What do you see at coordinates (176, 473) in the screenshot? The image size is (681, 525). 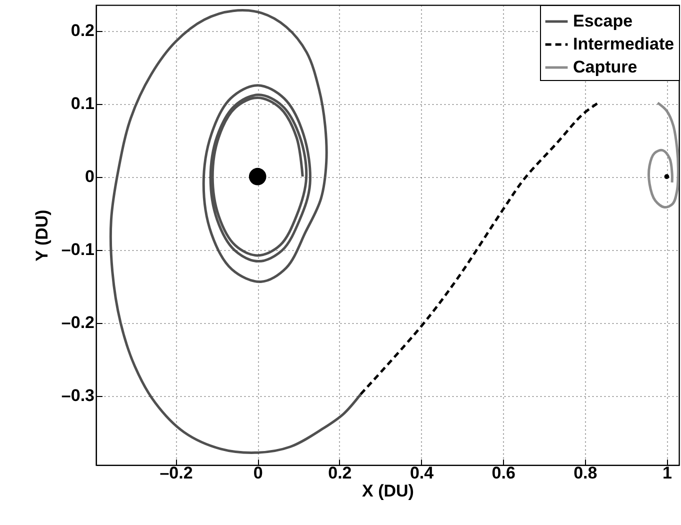 I see `x-tick-label: –0.2` at bounding box center [176, 473].